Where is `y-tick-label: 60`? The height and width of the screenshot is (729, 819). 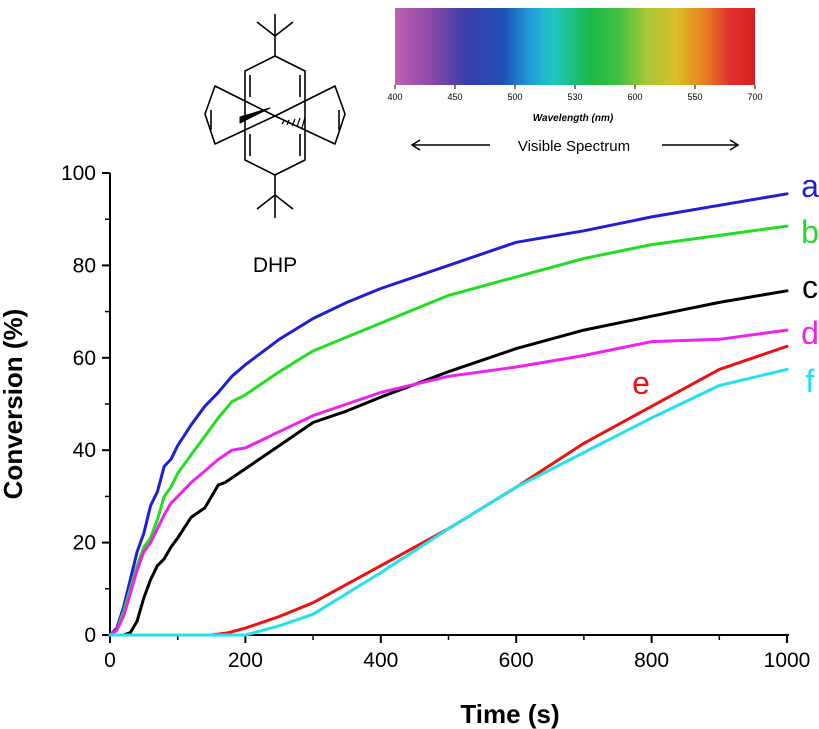
y-tick-label: 60 is located at coordinates (84, 358).